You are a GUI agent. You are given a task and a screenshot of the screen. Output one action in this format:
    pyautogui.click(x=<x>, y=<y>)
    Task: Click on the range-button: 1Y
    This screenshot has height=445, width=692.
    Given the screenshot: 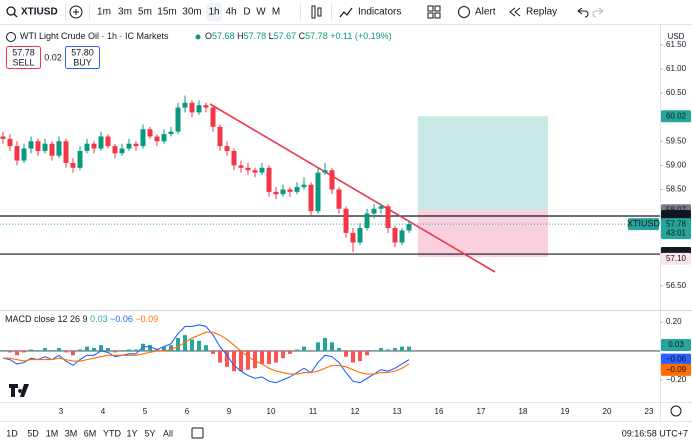 What is the action you would take?
    pyautogui.click(x=131, y=433)
    